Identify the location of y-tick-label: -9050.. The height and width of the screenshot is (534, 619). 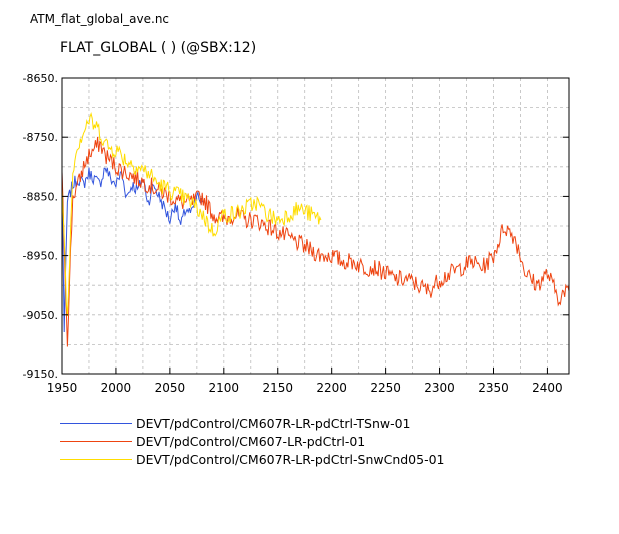
(40, 315).